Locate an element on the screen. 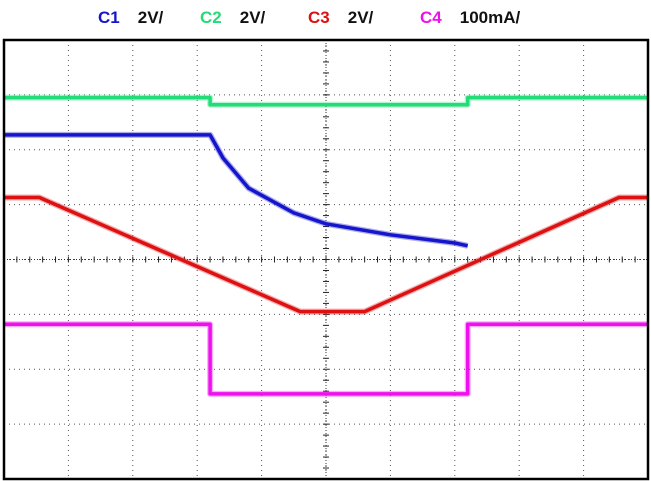 Image resolution: width=651 pixels, height=481 pixels. legend-c2-name: C2 is located at coordinates (211, 17).